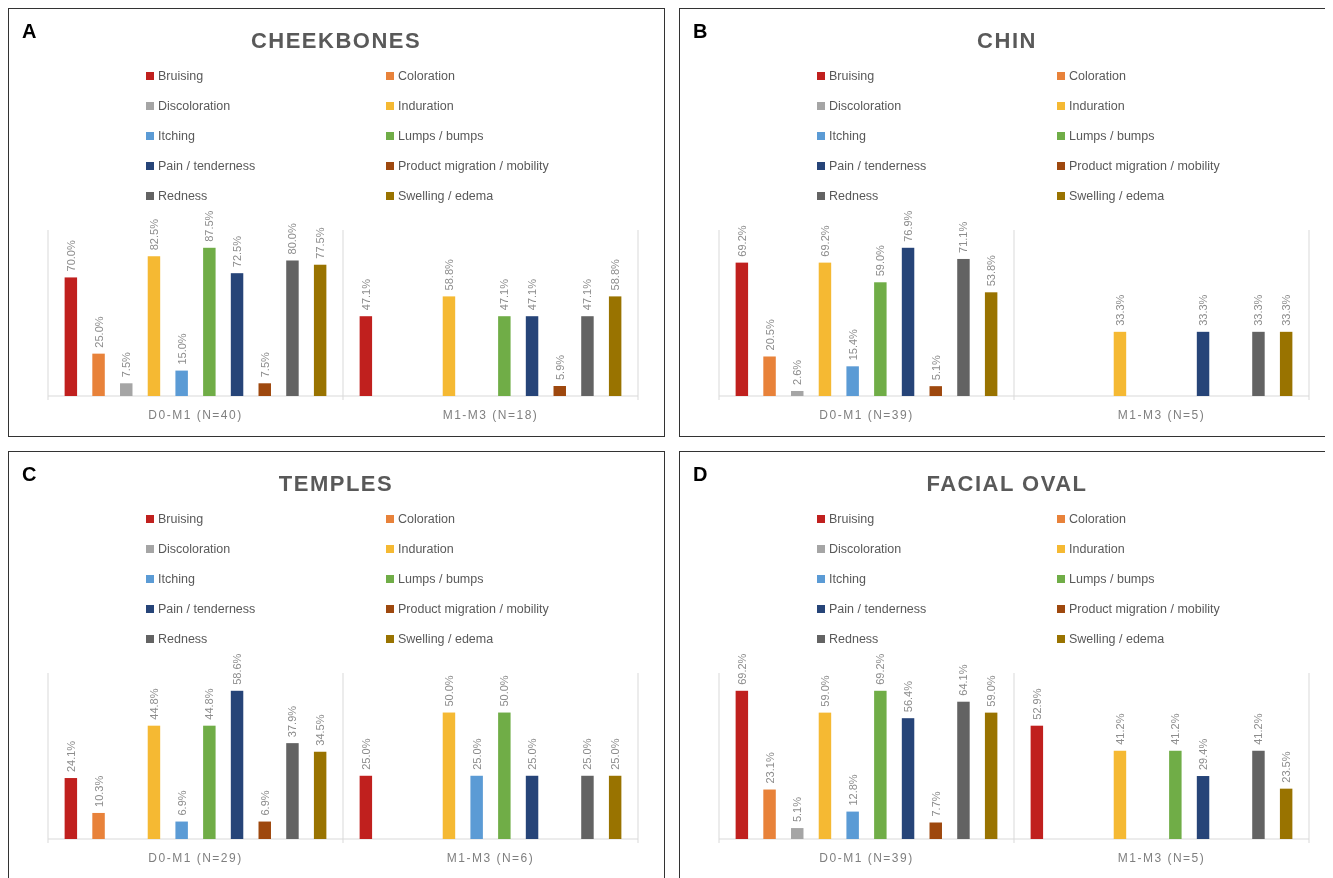  What do you see at coordinates (336, 483) in the screenshot?
I see `chart-title: TEMPLES` at bounding box center [336, 483].